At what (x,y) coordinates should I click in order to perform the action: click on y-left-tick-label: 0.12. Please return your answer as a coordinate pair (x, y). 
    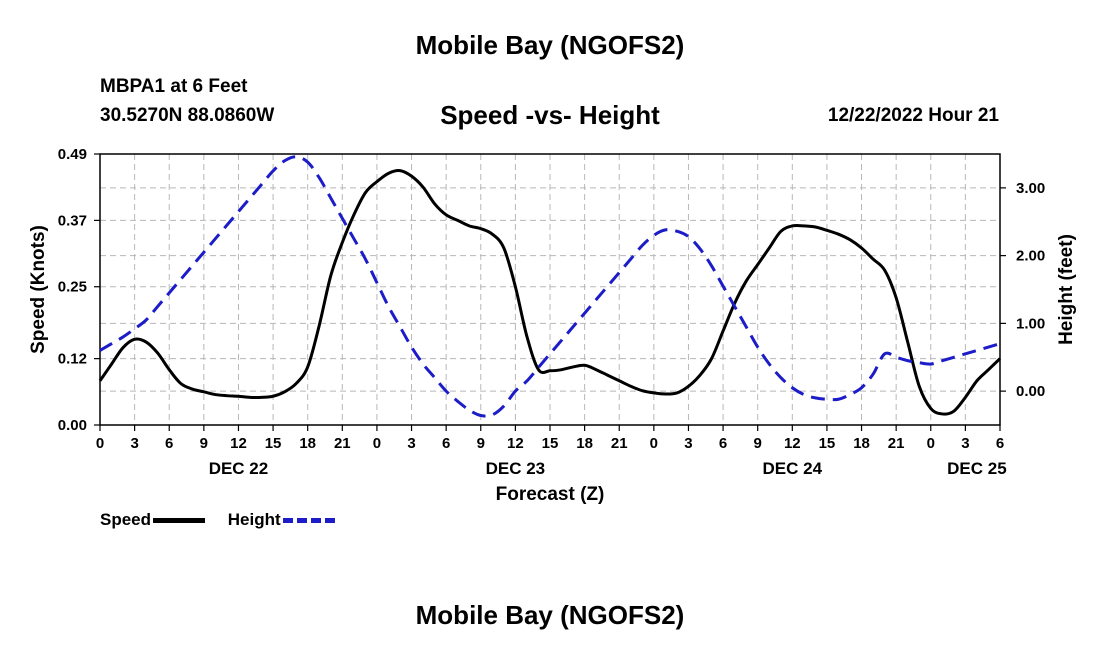
    Looking at the image, I should click on (72, 359).